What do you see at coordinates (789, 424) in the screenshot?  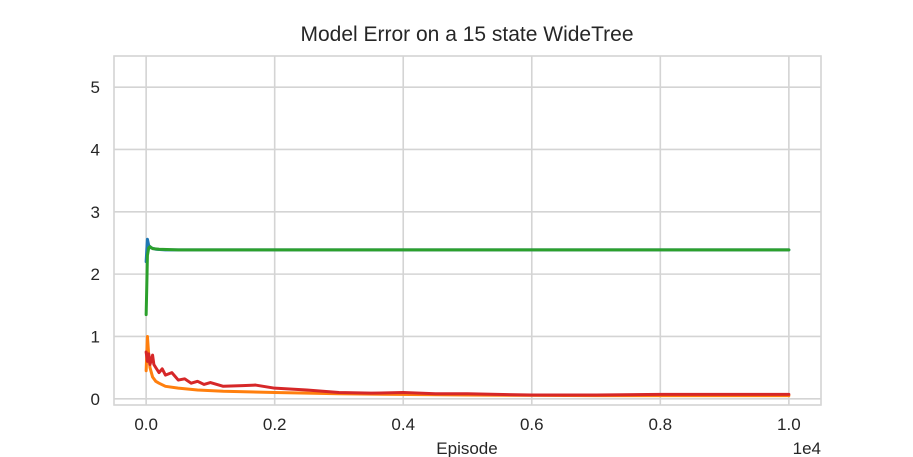 I see `x-tick-label: 1.0` at bounding box center [789, 424].